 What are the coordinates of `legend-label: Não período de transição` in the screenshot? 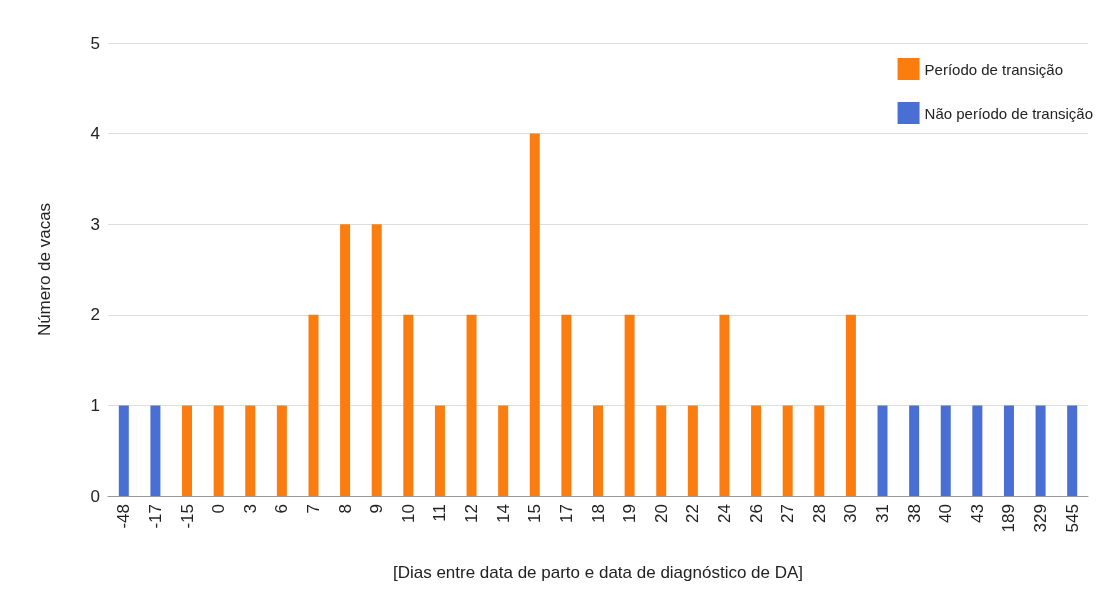 It's located at (1009, 113).